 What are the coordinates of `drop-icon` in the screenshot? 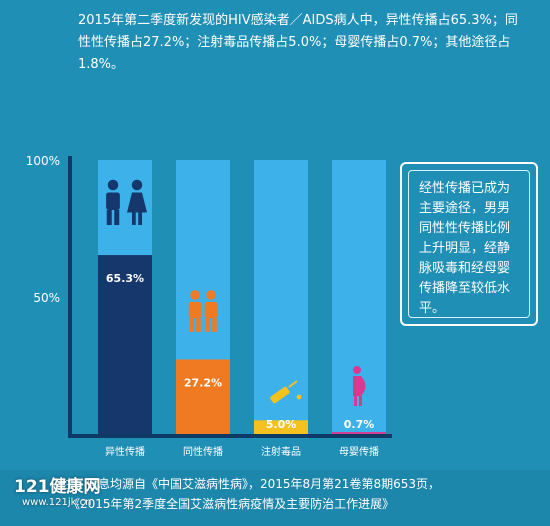 It's located at (299, 397).